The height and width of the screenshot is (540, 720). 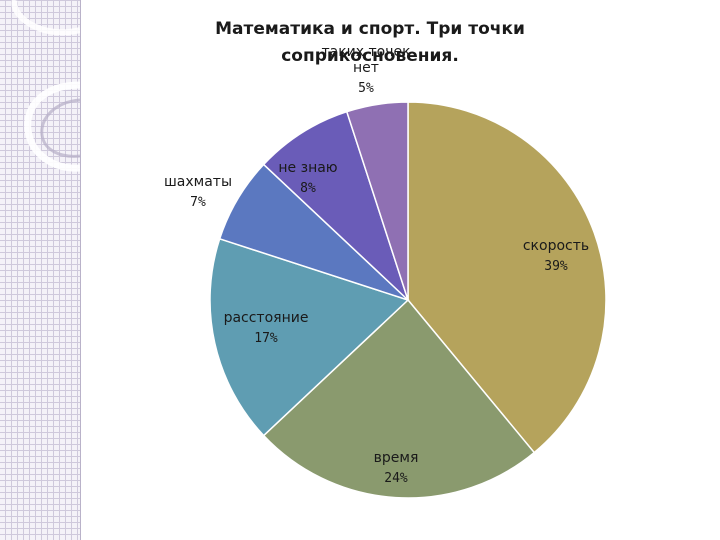 I want to click on chart-title-line1: Математика и спорт. Три точки, so click(x=370, y=29).